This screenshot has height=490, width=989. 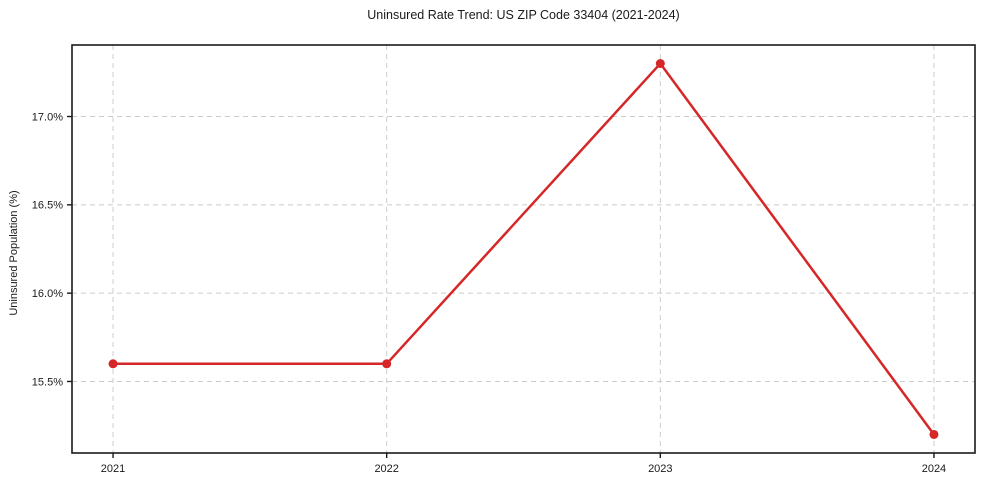 What do you see at coordinates (386, 469) in the screenshot?
I see `x-tick-label: 2022` at bounding box center [386, 469].